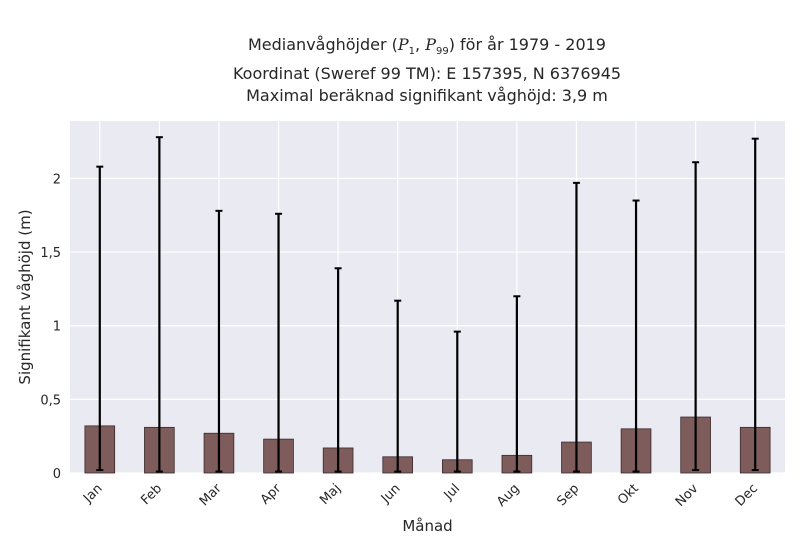 Image resolution: width=800 pixels, height=550 pixels. Describe the element at coordinates (25, 296) in the screenshot. I see `y-axis-label: Signifikant våghöjd (m)` at that location.